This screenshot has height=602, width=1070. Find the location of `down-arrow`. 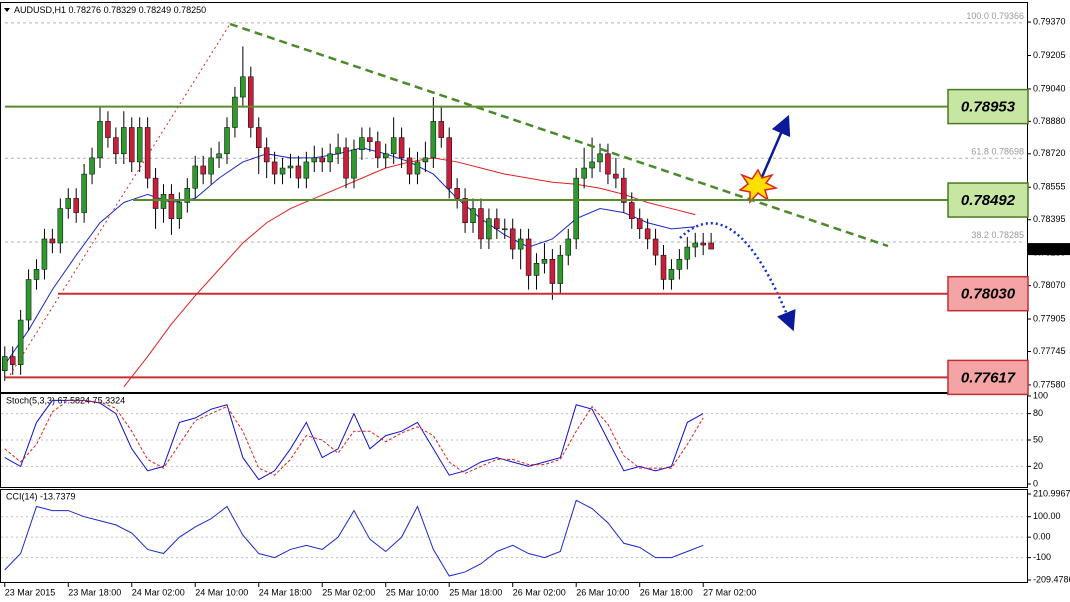

down-arrow is located at coordinates (737, 276).